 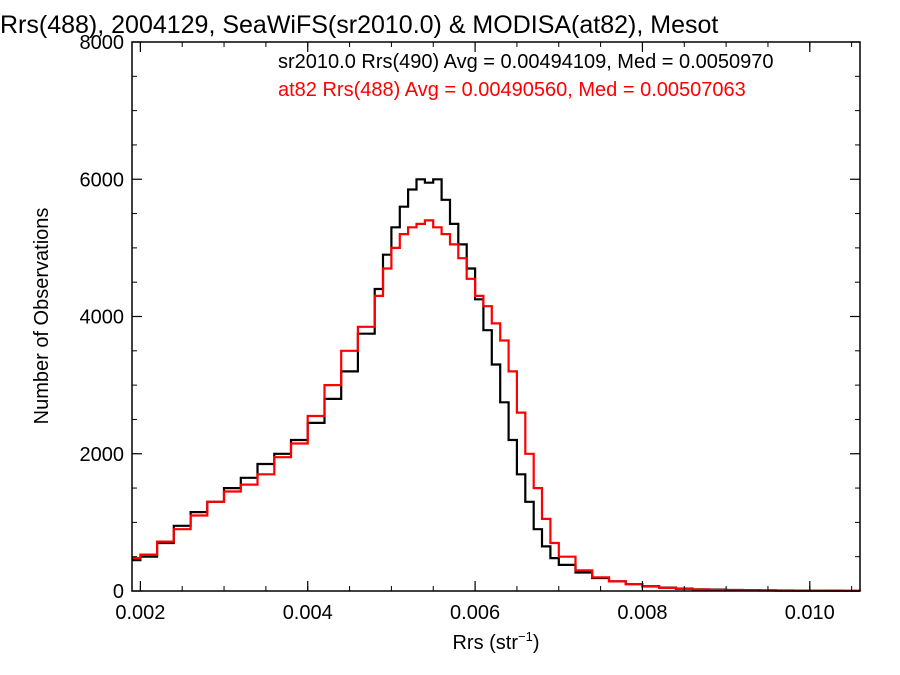 What do you see at coordinates (308, 613) in the screenshot?
I see `x-tick-label: 0.004` at bounding box center [308, 613].